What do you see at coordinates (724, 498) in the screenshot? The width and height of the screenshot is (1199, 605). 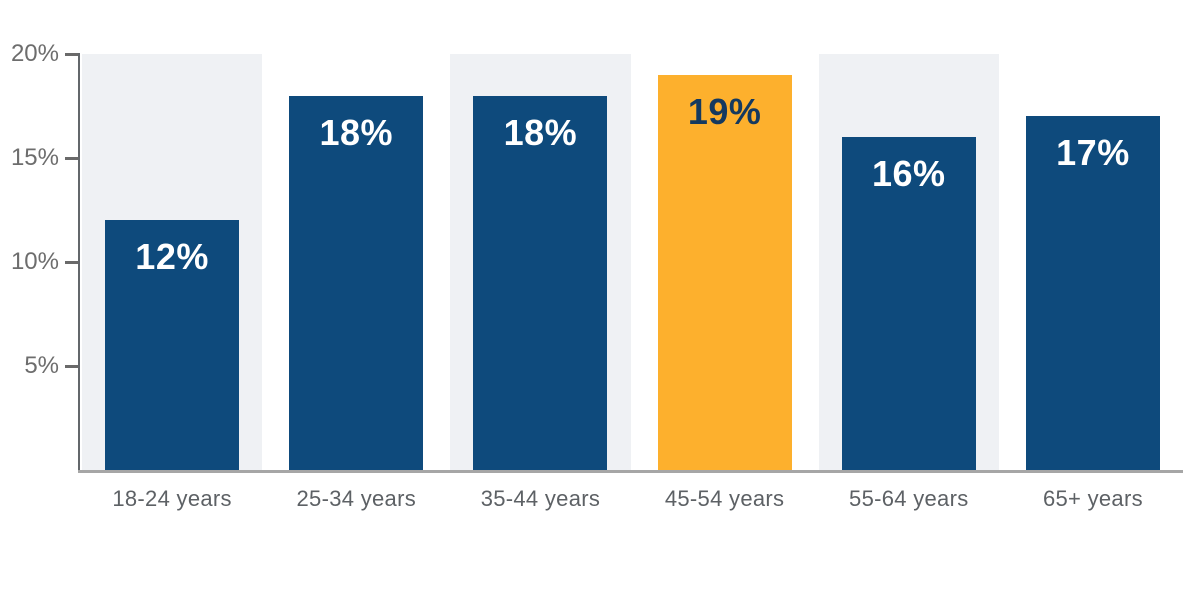 I see `x-axis-label: 45-54 years` at bounding box center [724, 498].